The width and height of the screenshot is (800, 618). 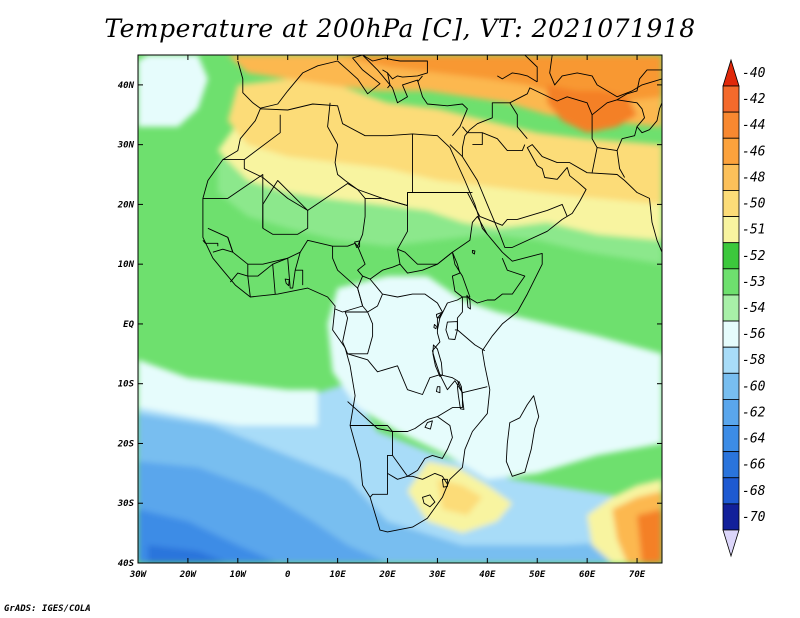 What do you see at coordinates (337, 575) in the screenshot?
I see `x-tick-label-4: 10E` at bounding box center [337, 575].